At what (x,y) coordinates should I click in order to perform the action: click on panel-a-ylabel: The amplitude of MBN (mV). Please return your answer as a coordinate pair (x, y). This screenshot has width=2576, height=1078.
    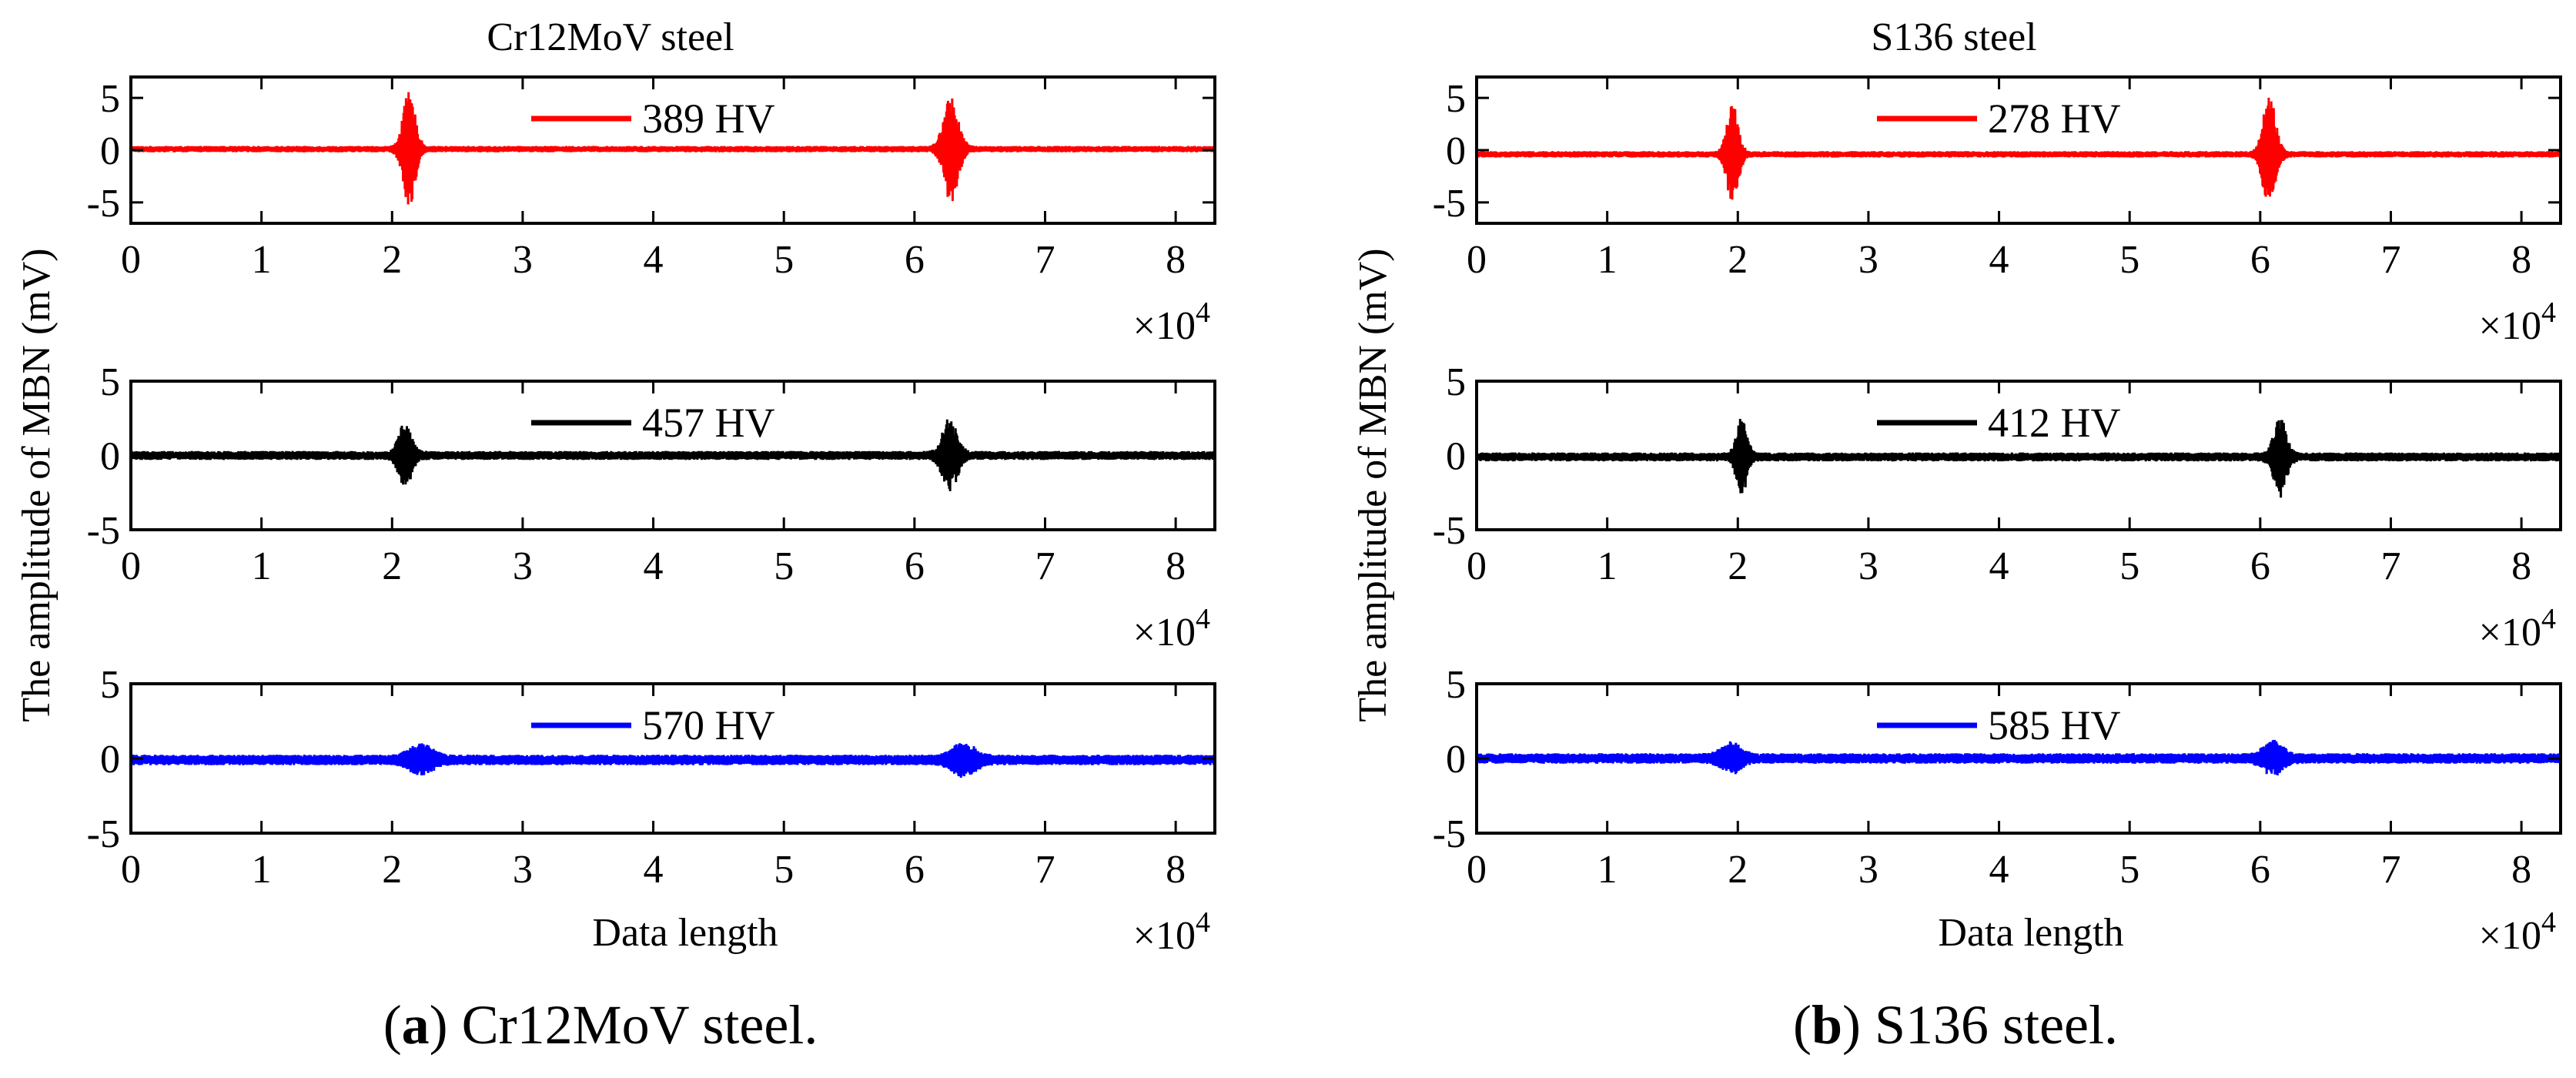
    Looking at the image, I should click on (37, 485).